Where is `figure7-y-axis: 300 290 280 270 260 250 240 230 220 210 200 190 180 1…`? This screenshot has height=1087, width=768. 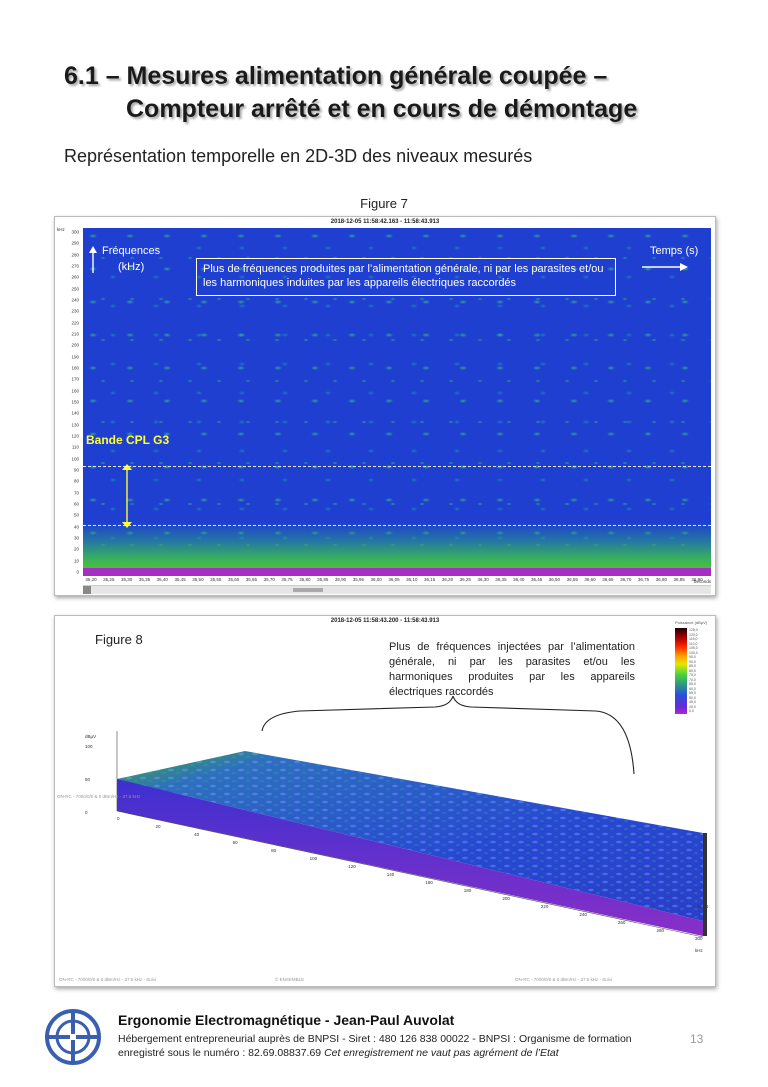
figure7-y-axis: 300 290 280 270 260 250 240 230 220 210 200 190 180 1… is located at coordinates (69, 402).